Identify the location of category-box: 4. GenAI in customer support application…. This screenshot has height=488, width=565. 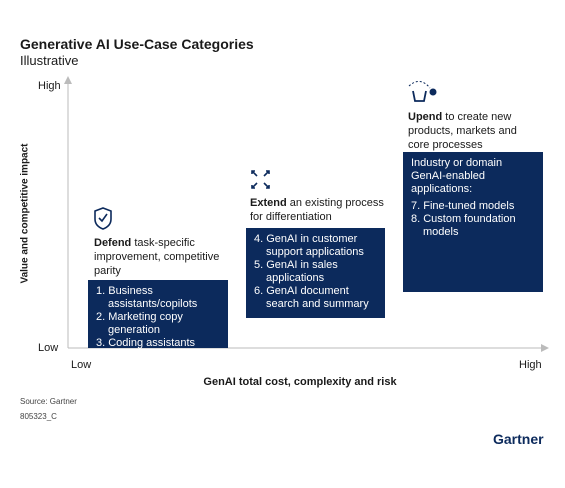
(315, 273).